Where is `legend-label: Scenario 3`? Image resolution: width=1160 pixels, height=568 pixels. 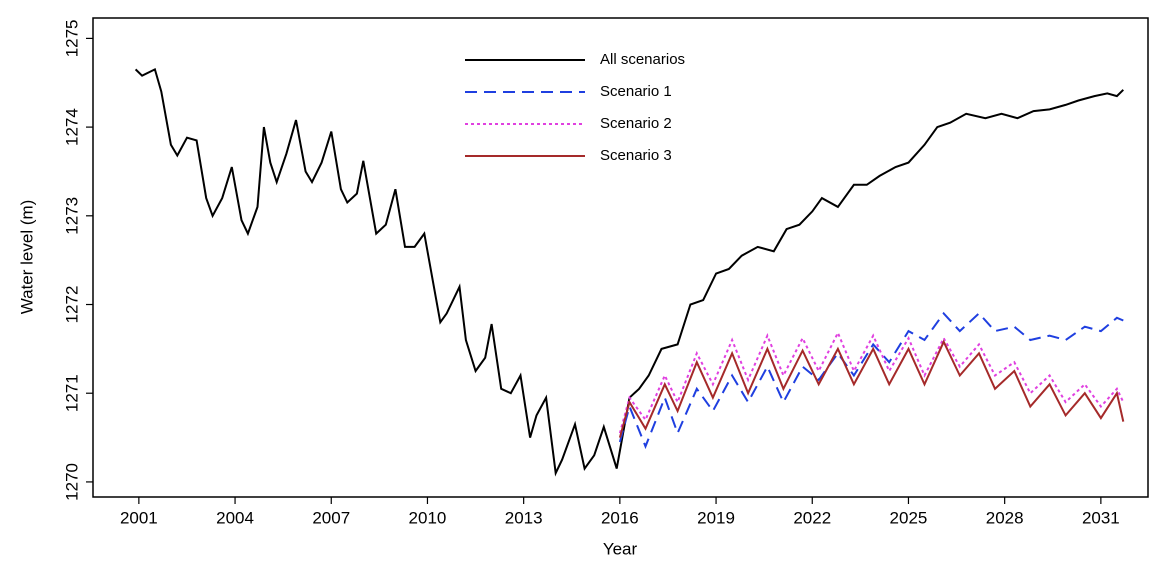 legend-label: Scenario 3 is located at coordinates (636, 155).